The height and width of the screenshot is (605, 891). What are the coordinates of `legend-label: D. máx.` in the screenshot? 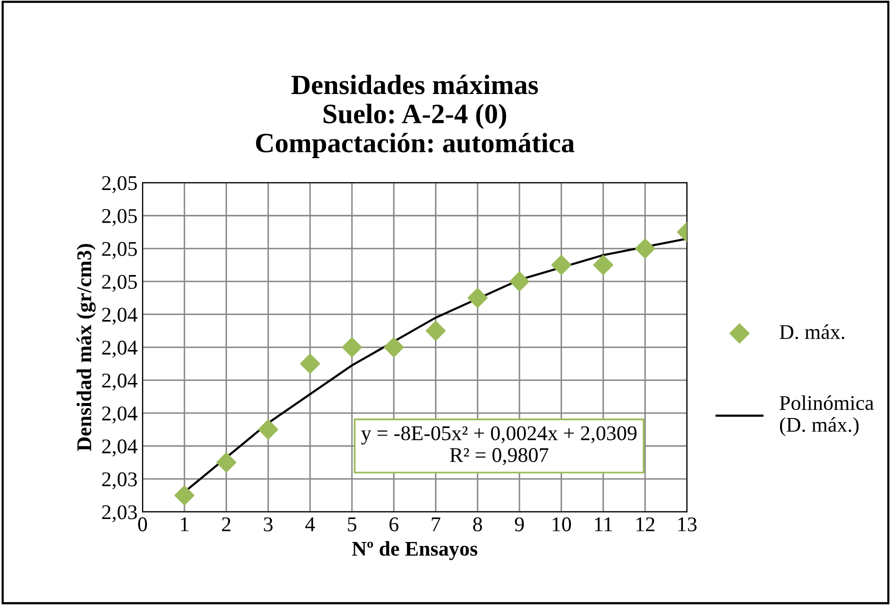 It's located at (812, 332).